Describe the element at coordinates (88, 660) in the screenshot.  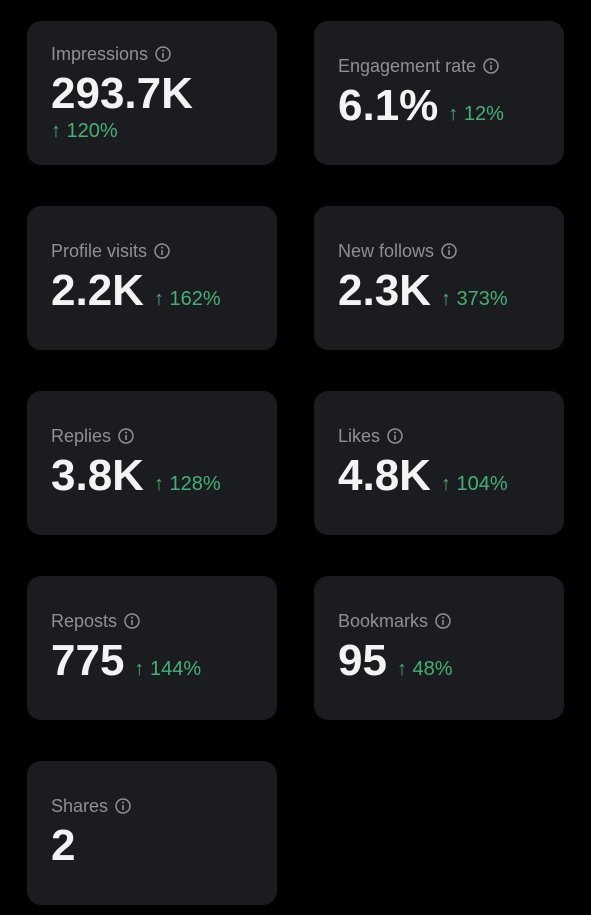
I see `metric-value: 775` at that location.